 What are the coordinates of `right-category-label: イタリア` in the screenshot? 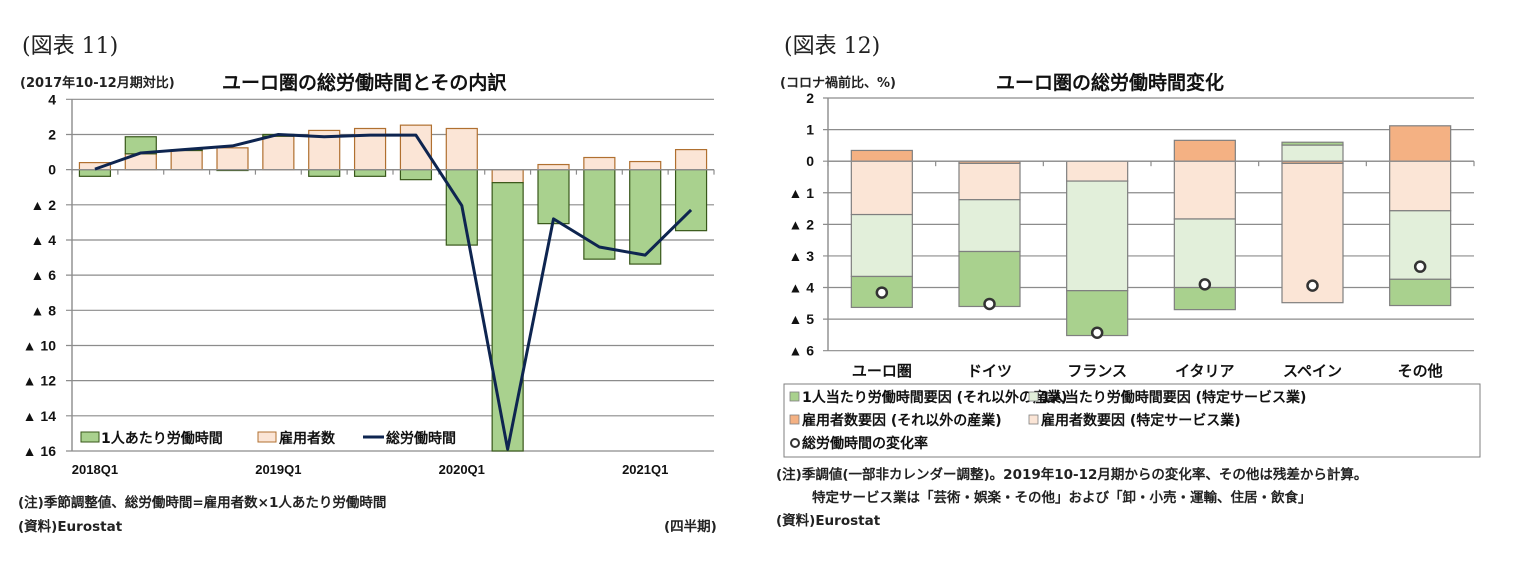 It's located at (1204, 371).